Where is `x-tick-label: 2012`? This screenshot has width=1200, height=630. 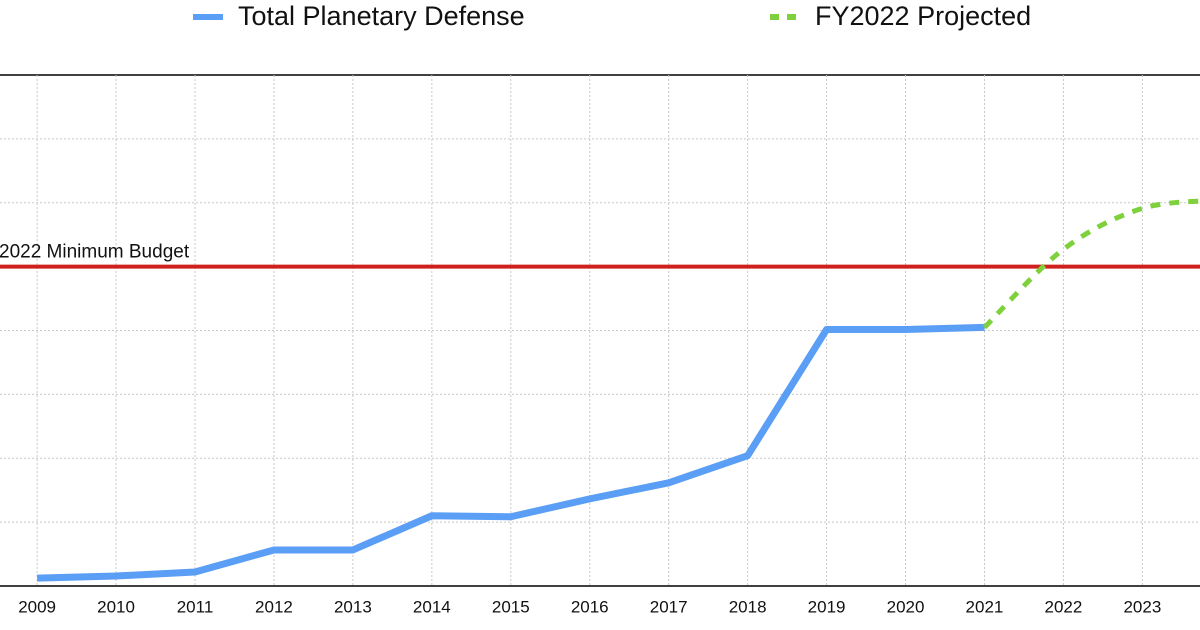
x-tick-label: 2012 is located at coordinates (274, 606).